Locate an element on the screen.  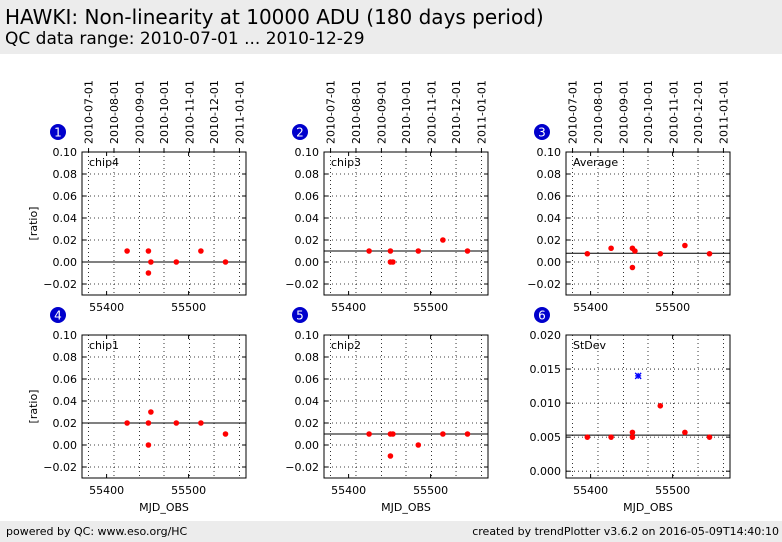
y-tick-label: 0.010 is located at coordinates (546, 403).